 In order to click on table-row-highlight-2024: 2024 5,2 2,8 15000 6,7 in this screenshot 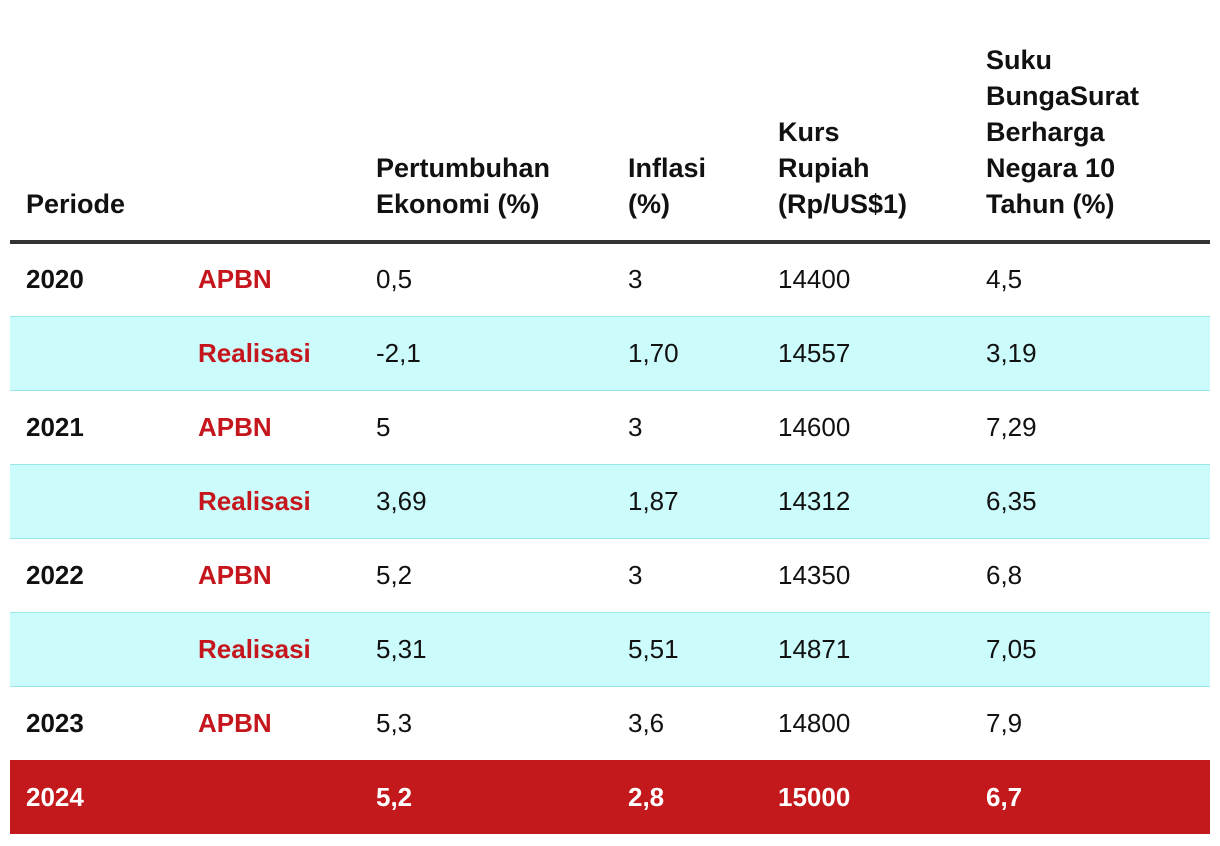, I will do `click(610, 797)`.